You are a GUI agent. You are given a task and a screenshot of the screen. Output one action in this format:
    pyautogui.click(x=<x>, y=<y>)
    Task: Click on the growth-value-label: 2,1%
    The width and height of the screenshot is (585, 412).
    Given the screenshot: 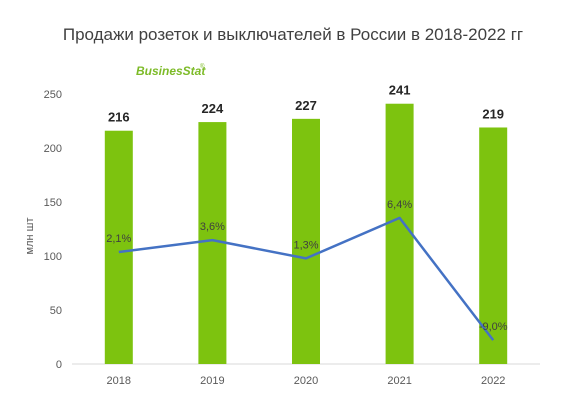 What is the action you would take?
    pyautogui.click(x=118, y=239)
    